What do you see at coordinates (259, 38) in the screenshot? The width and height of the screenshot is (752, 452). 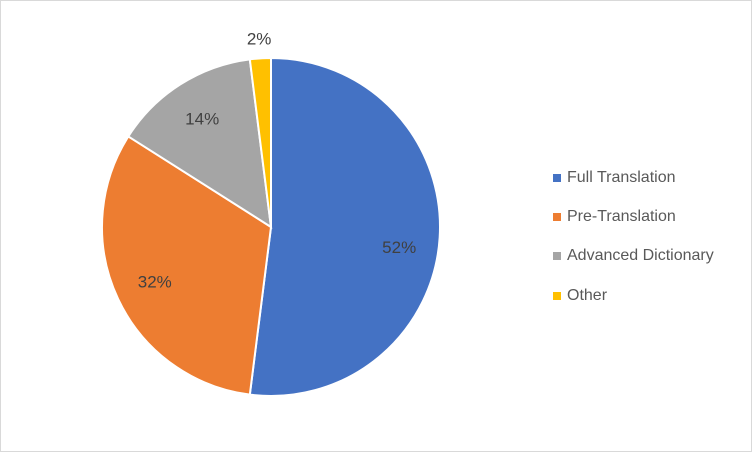 I see `data-label: 2%` at bounding box center [259, 38].